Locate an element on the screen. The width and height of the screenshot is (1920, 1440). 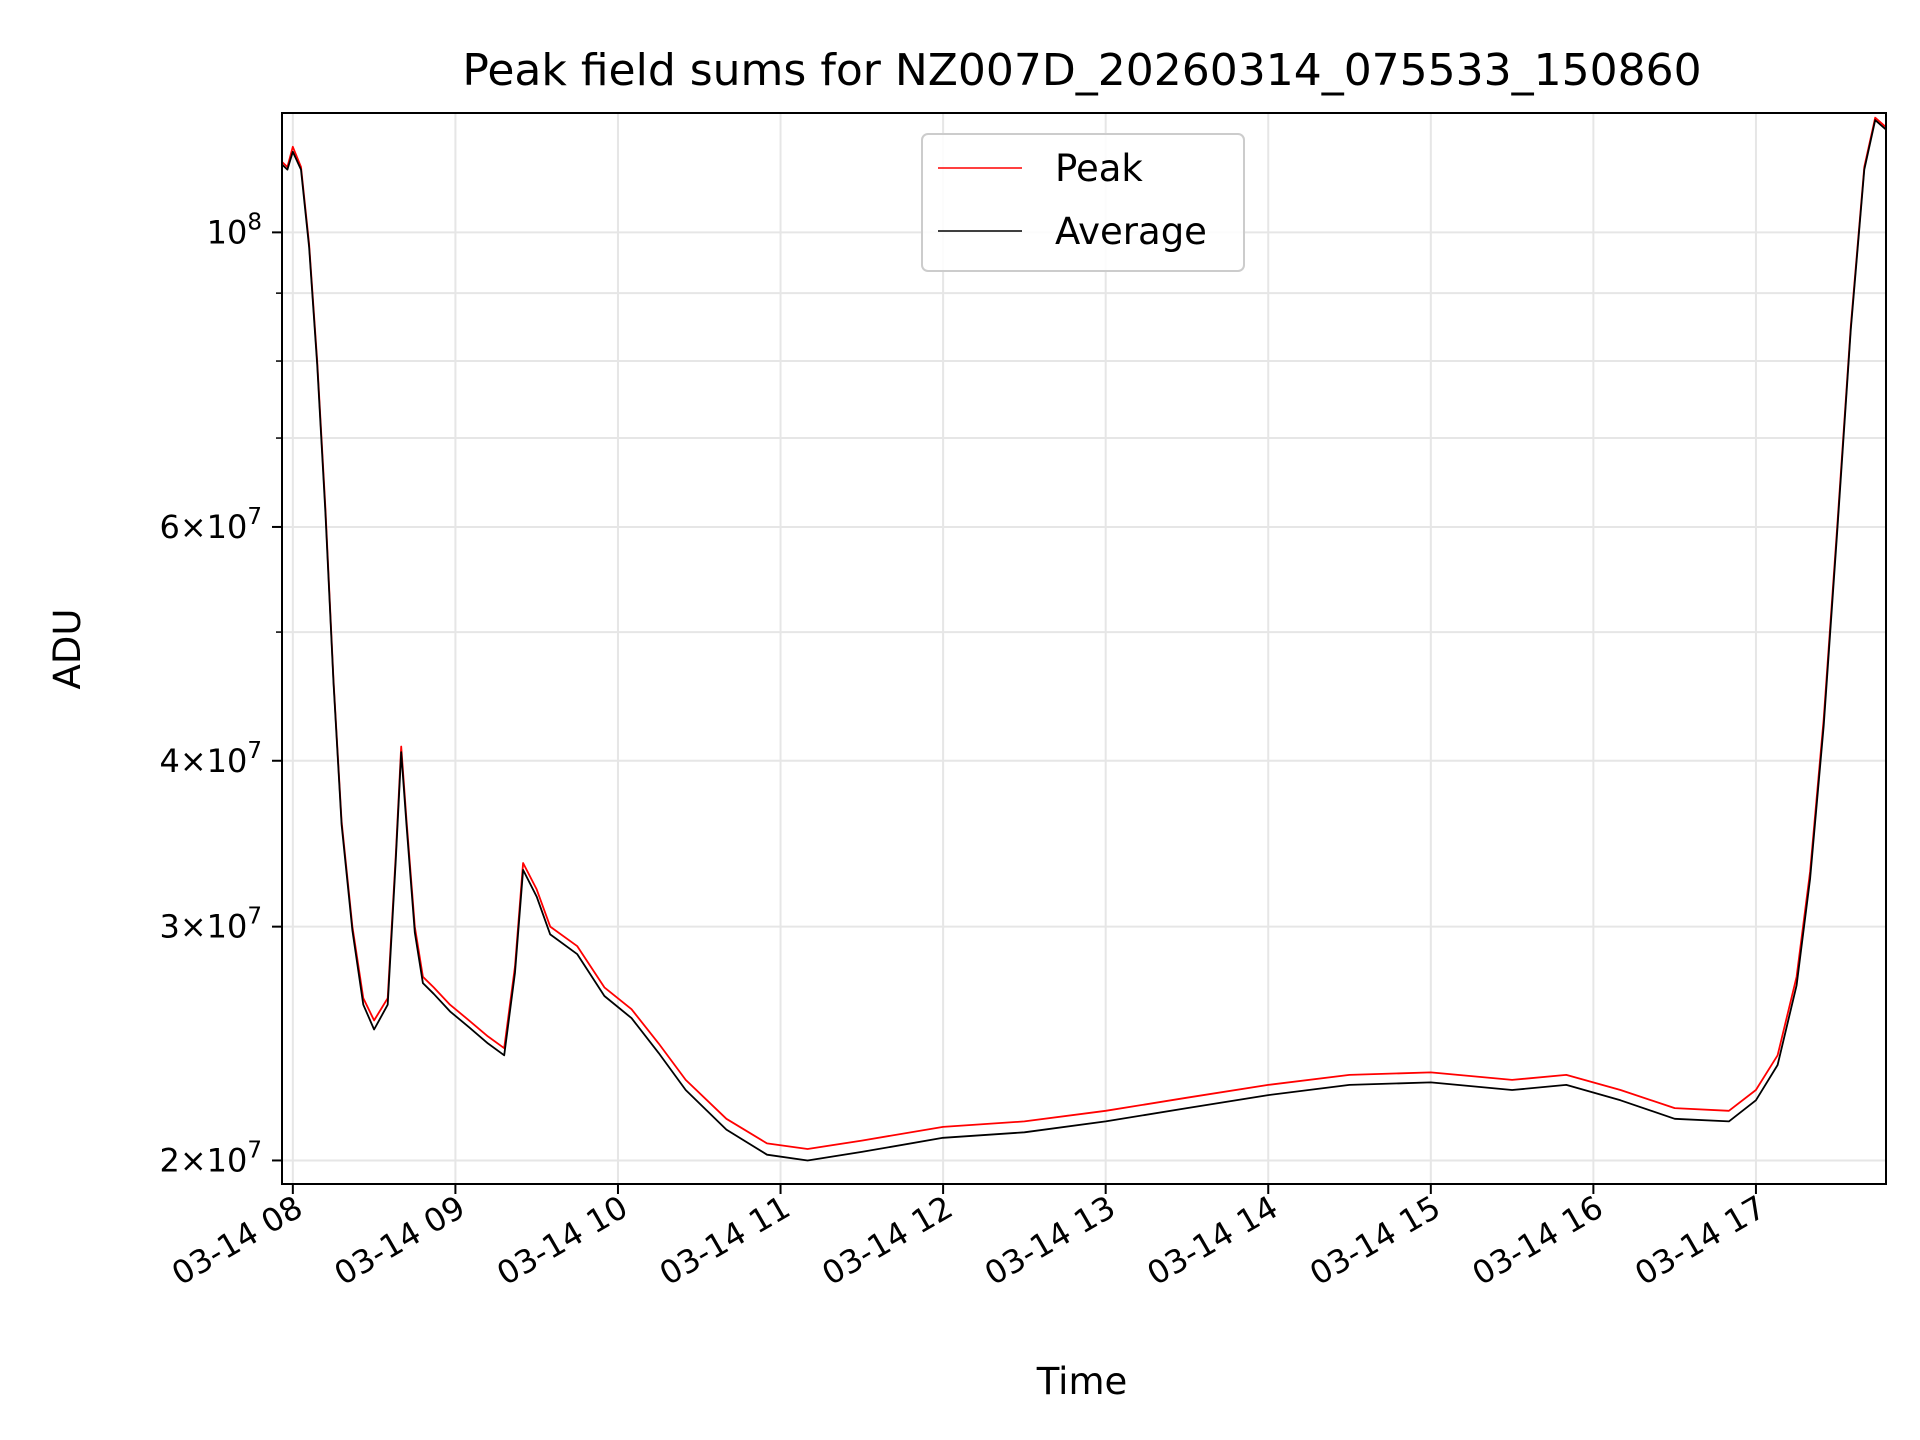
y-tick-label: 6×107 is located at coordinates (210, 525).